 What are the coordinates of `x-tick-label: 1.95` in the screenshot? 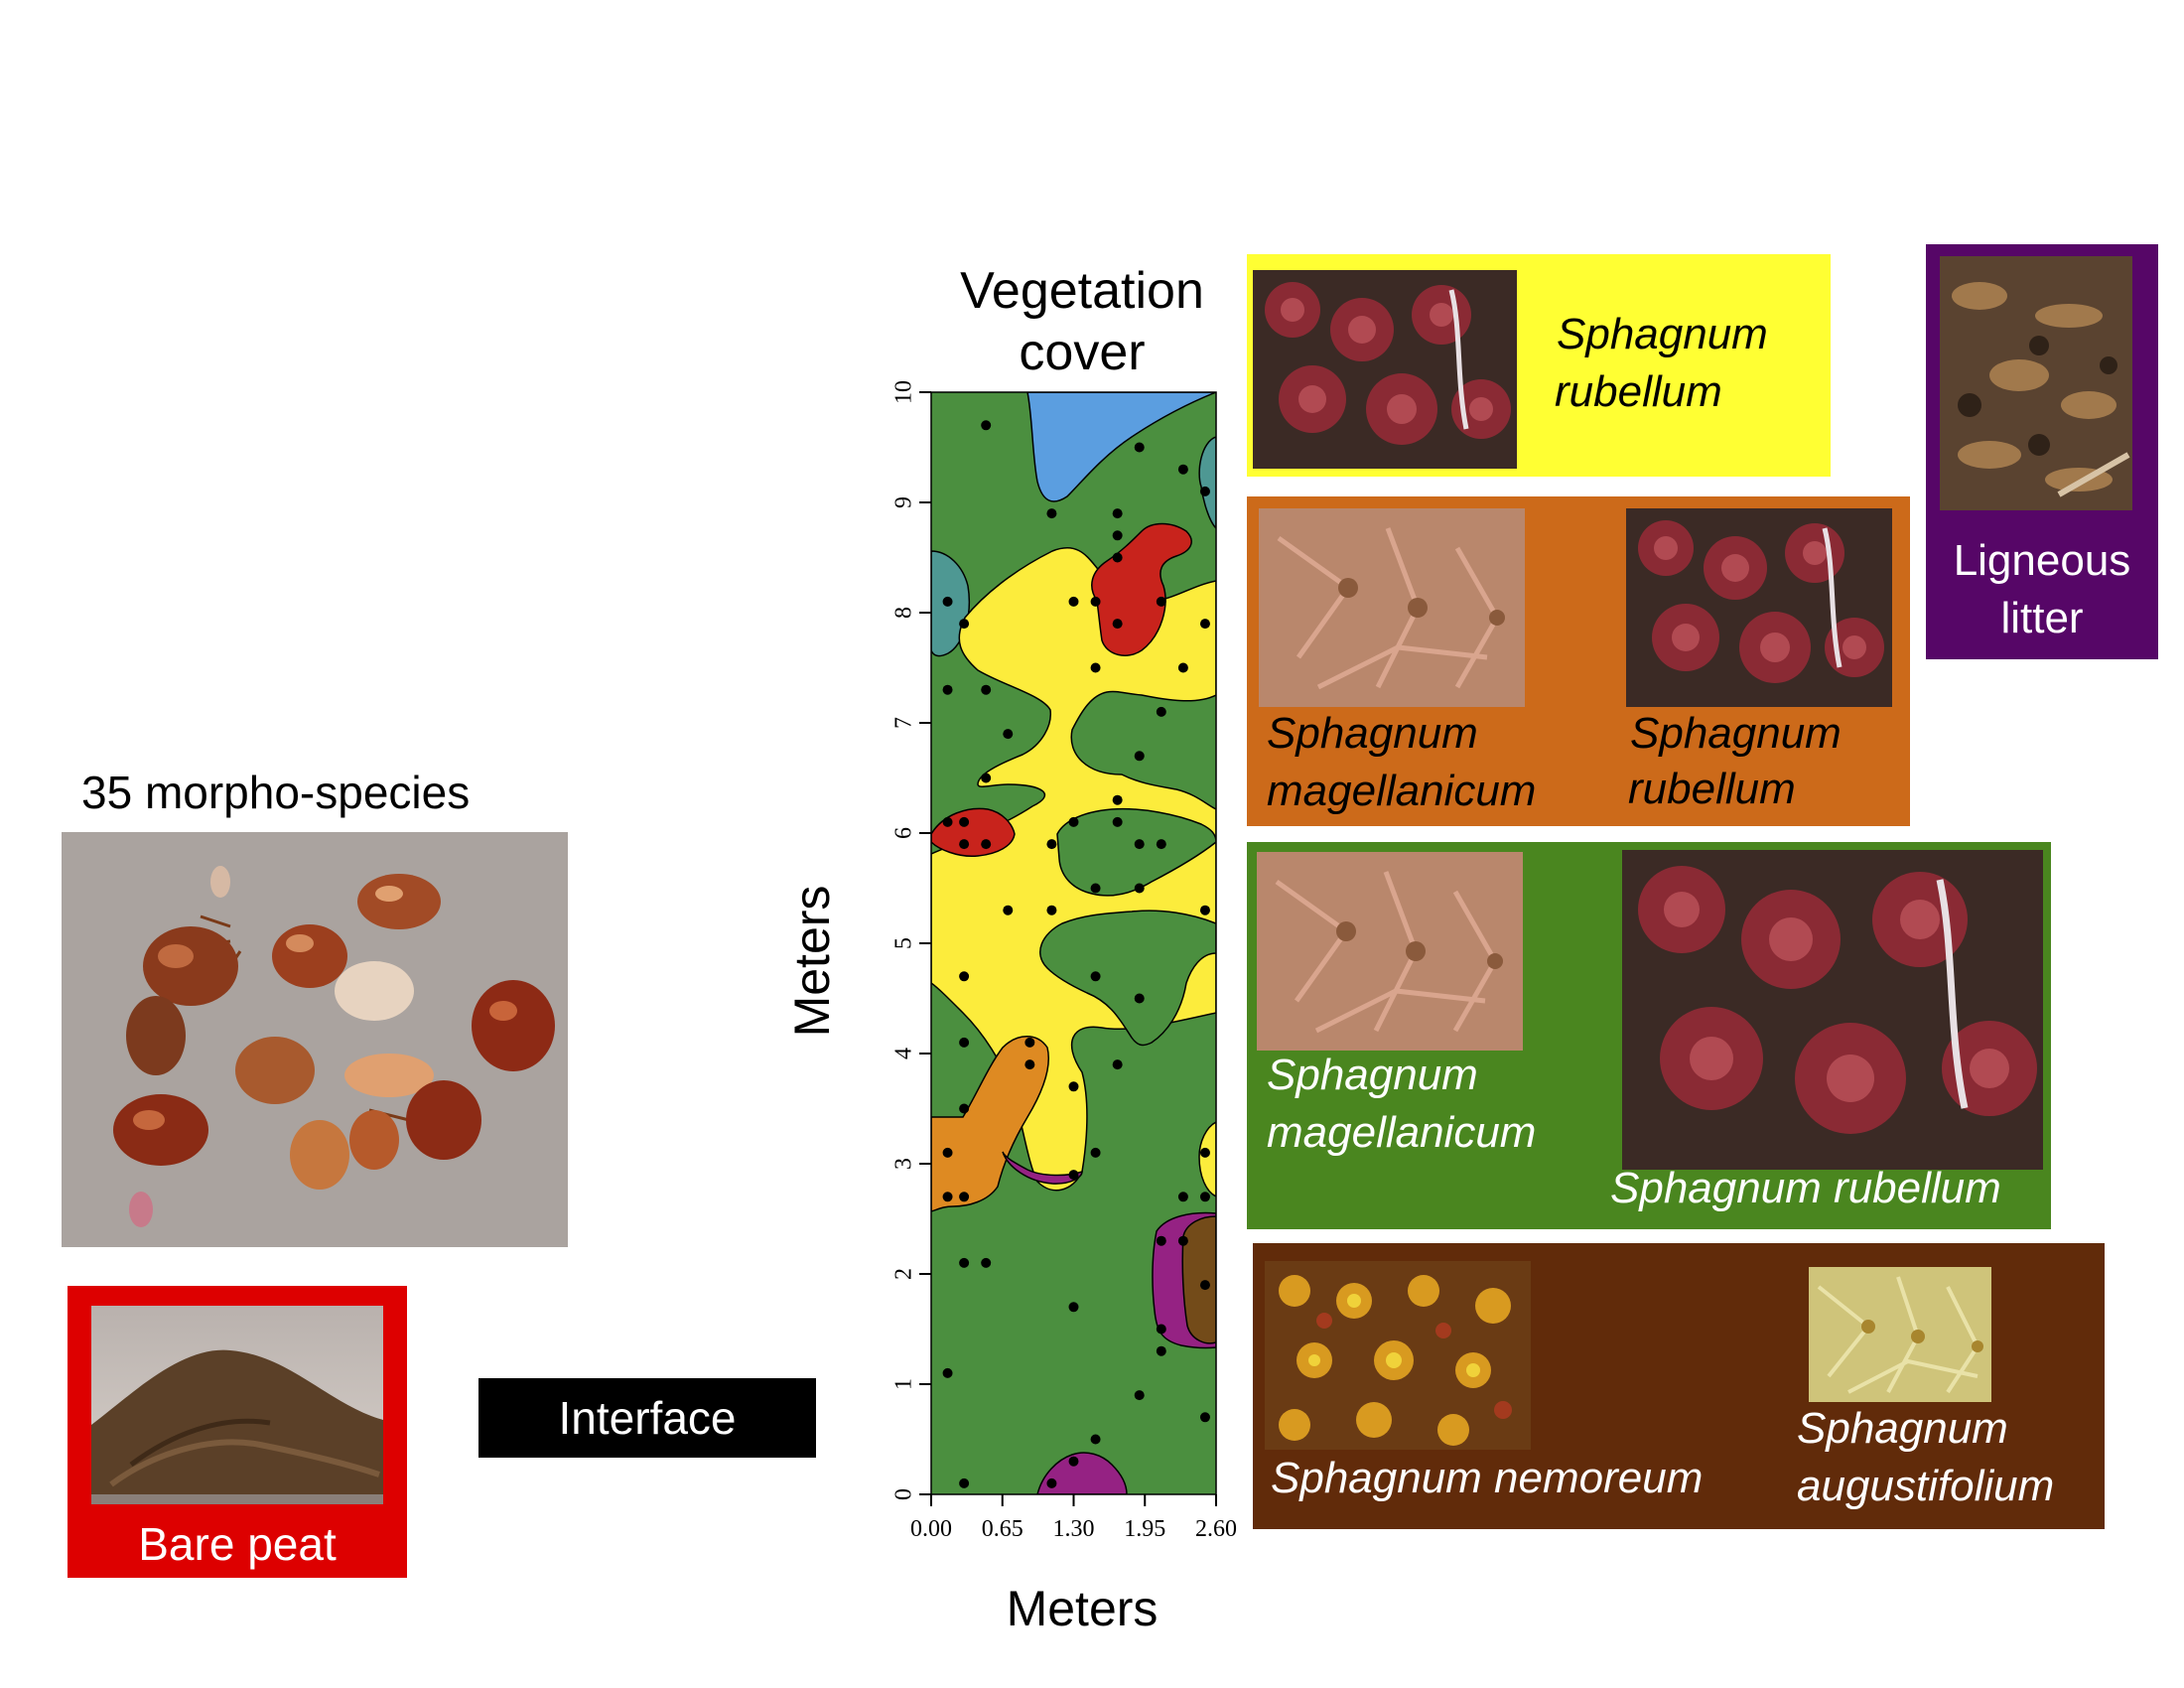 It's located at (1144, 1529).